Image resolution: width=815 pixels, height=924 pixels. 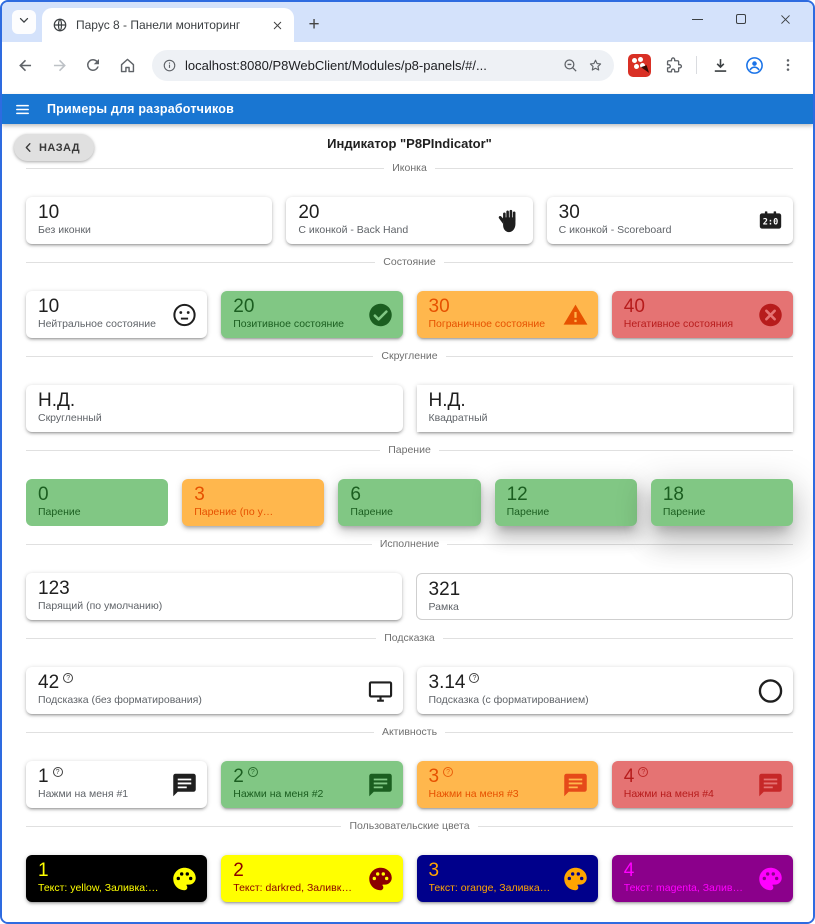 I want to click on bookmark-star-icon, so click(x=595, y=65).